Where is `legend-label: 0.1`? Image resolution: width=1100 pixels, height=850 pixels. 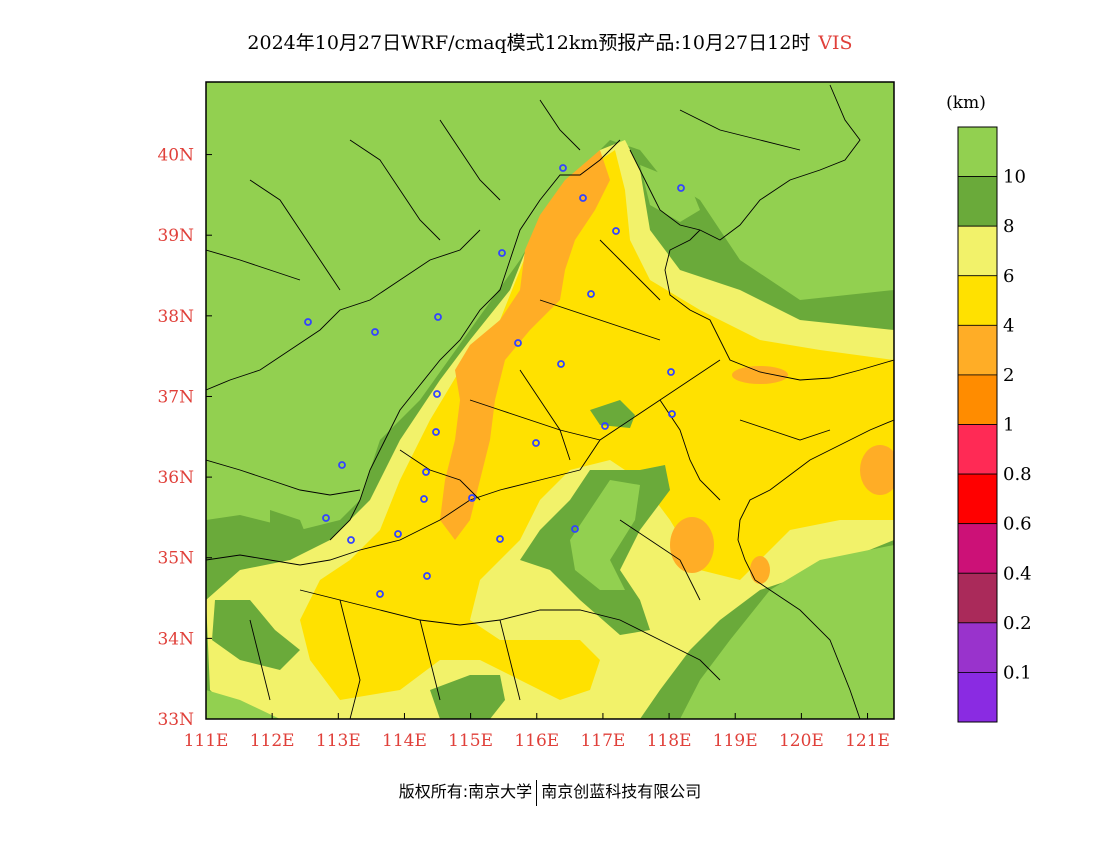 legend-label: 0.1 is located at coordinates (1017, 672).